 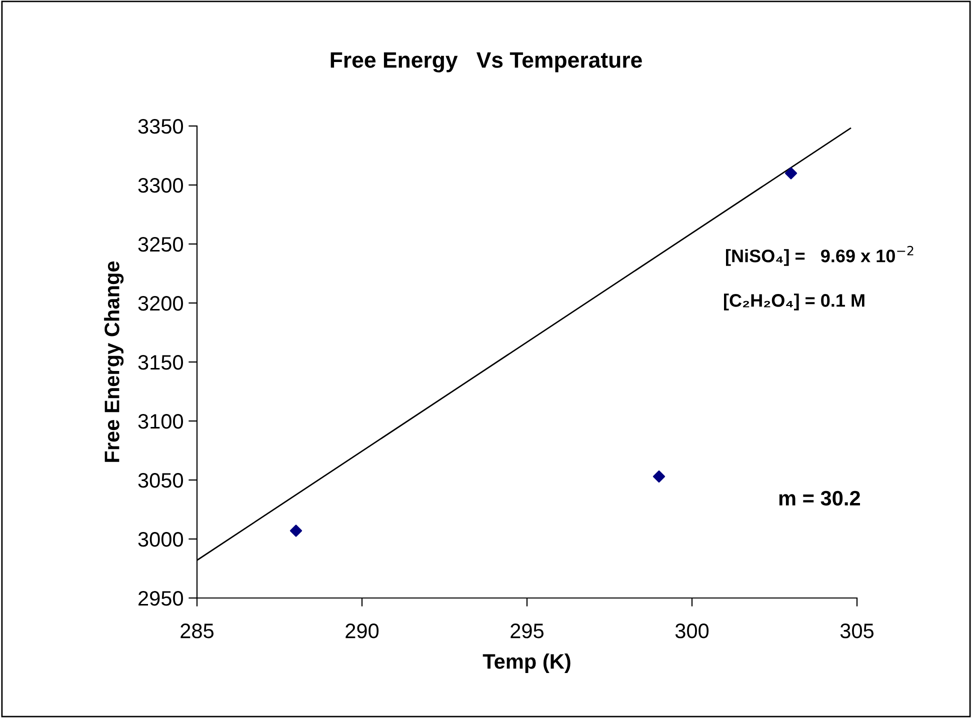 What do you see at coordinates (857, 631) in the screenshot?
I see `x-tick-label: 305` at bounding box center [857, 631].